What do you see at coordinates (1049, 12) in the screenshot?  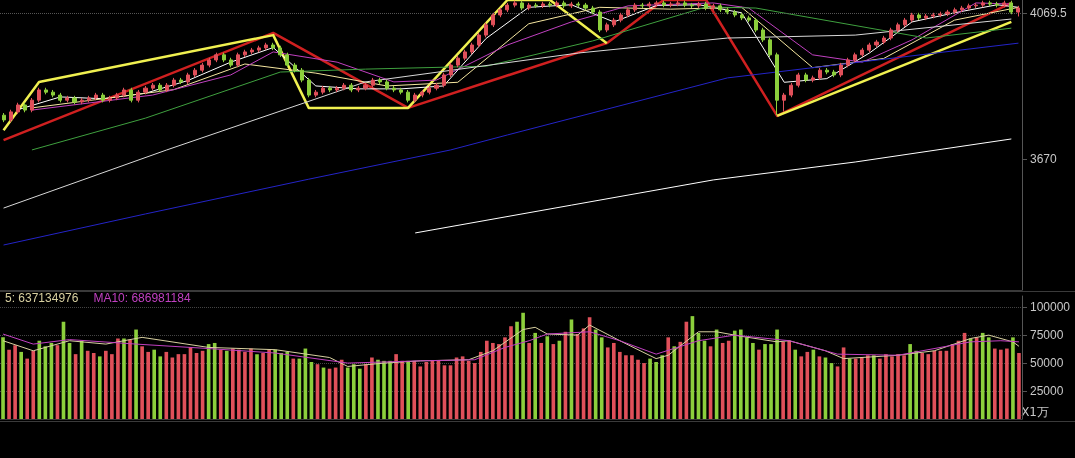 I see `y-tick-label: 4069.5` at bounding box center [1049, 12].